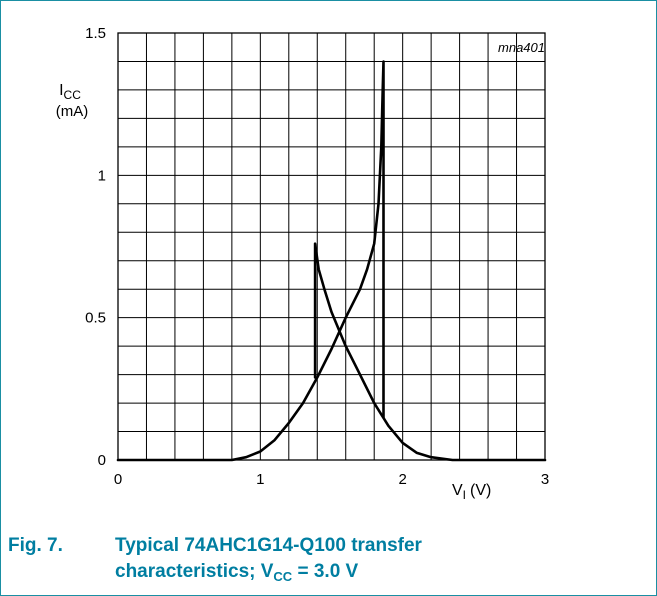 The width and height of the screenshot is (657, 596). I want to click on caption-line-2-prefix: characteristics; V, so click(194, 571).